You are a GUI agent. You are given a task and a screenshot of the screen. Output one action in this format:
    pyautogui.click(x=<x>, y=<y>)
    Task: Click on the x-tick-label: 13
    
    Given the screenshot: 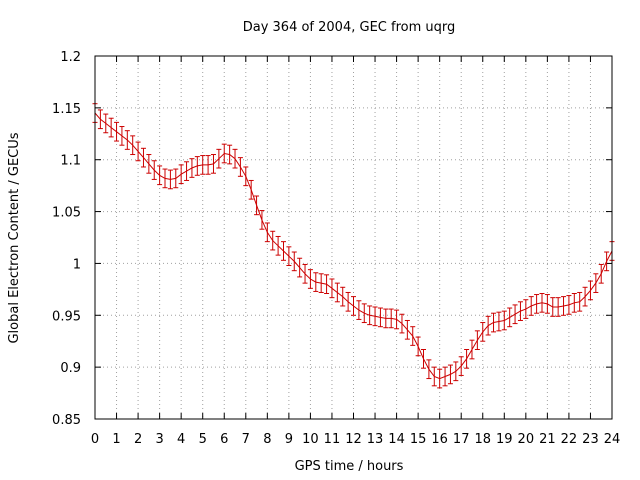 What is the action you would take?
    pyautogui.click(x=375, y=439)
    